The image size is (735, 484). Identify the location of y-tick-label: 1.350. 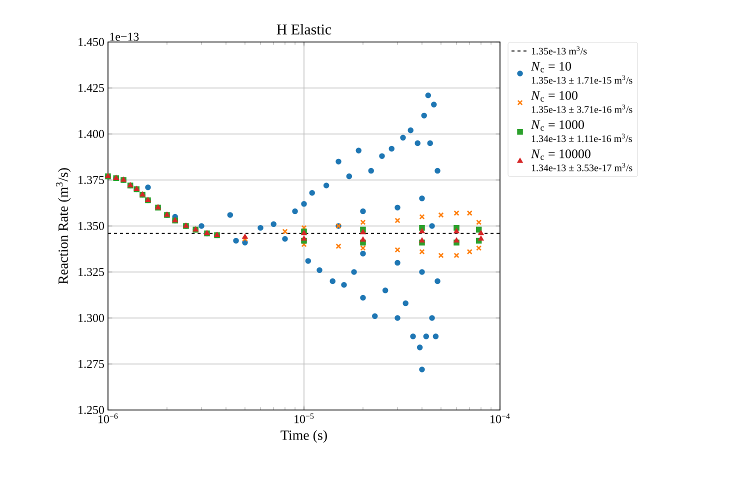
(91, 226).